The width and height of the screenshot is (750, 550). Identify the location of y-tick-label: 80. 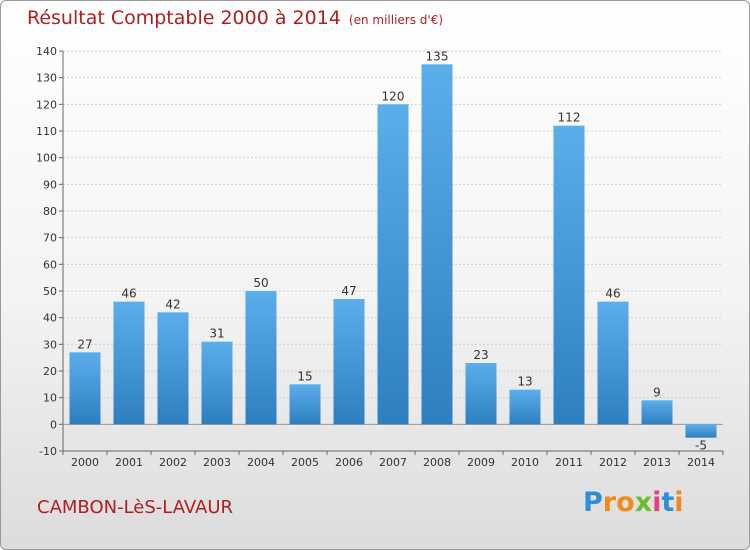
(50, 211).